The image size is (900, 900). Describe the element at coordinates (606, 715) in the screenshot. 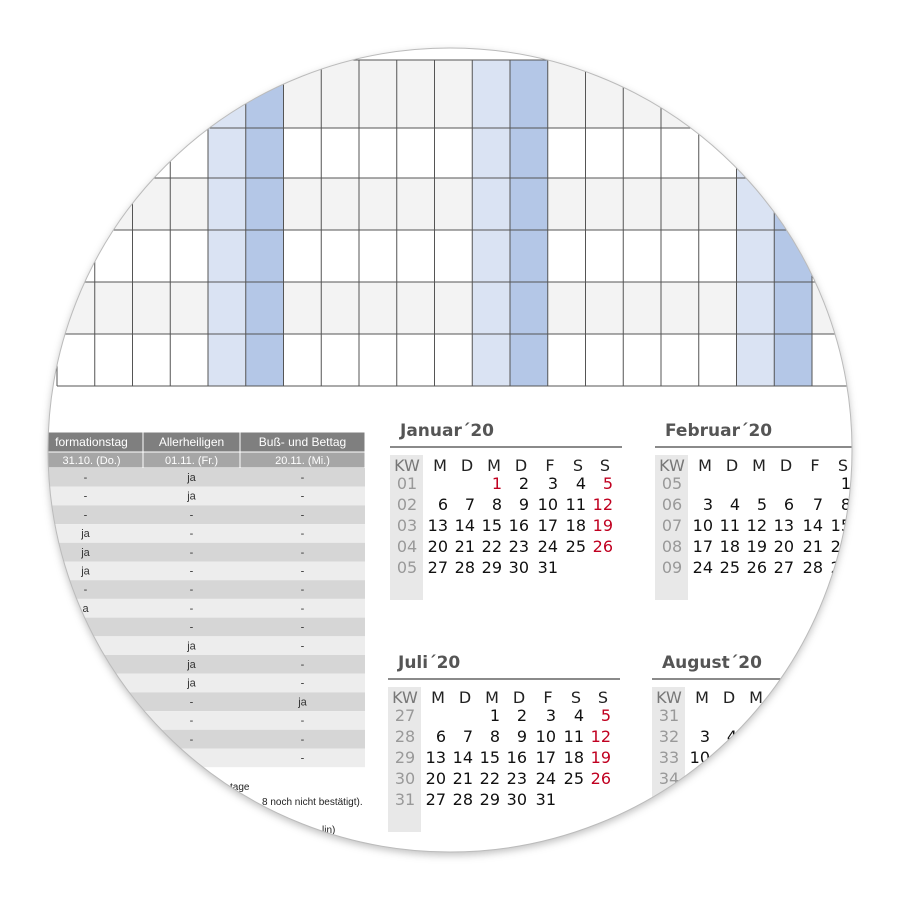

I see `day: 5` at that location.